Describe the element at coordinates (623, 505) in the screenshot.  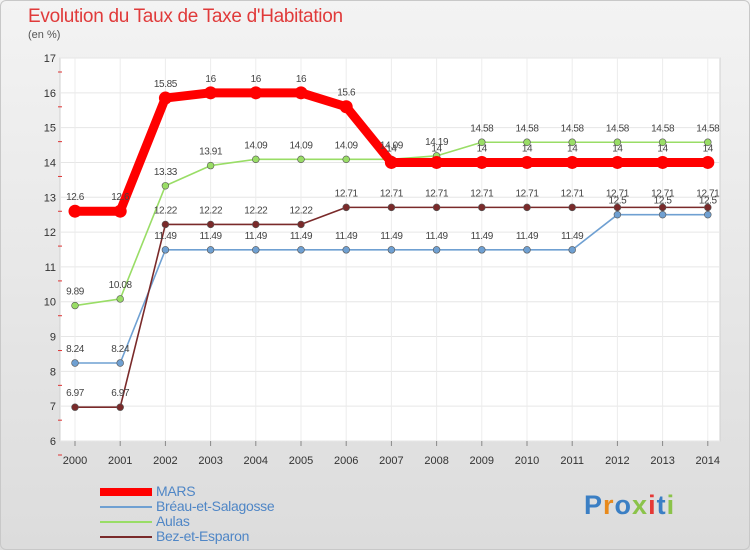
I see `logo-letter: o` at that location.